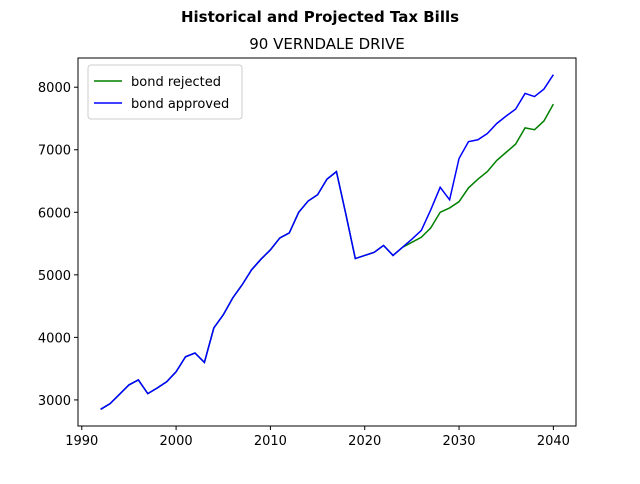 The image size is (640, 484). Describe the element at coordinates (54, 338) in the screenshot. I see `y-tick-label: 4000` at that location.